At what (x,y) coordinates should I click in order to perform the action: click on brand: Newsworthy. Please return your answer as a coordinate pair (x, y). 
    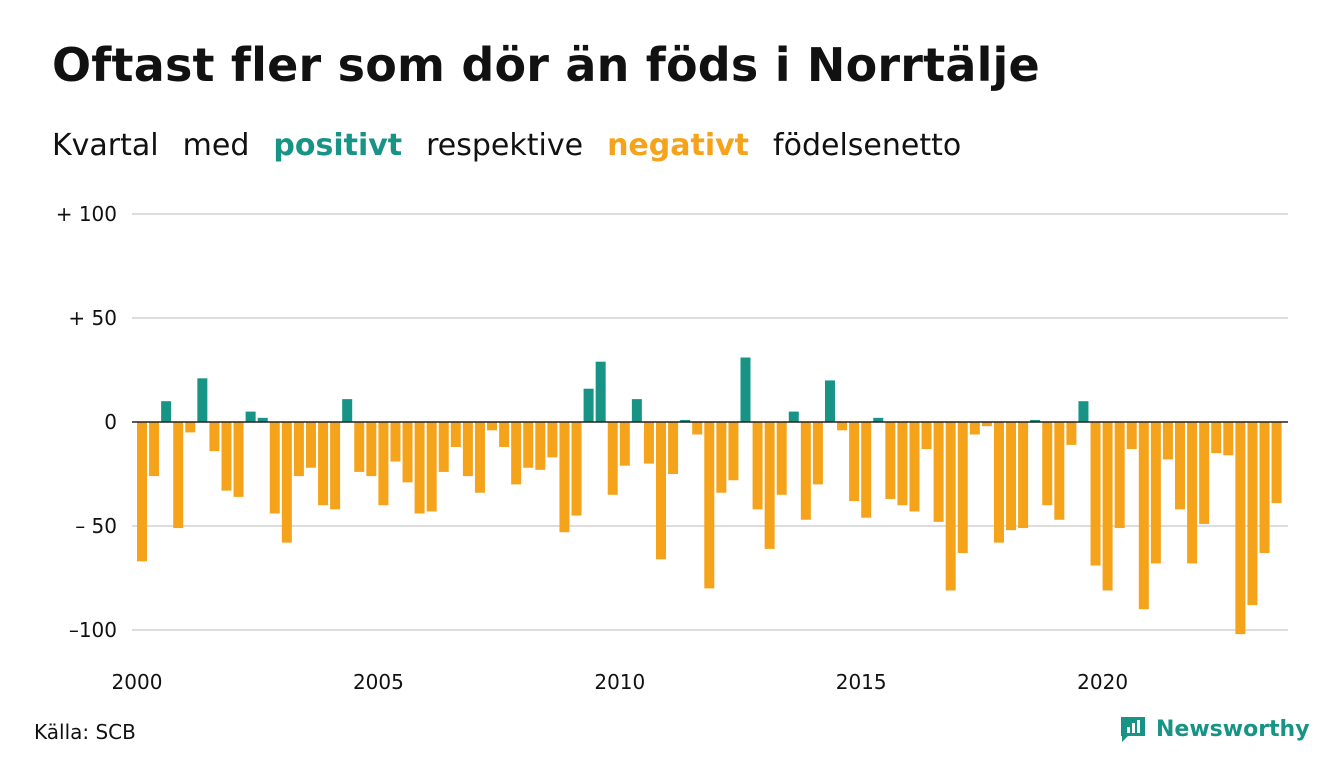
    Looking at the image, I should click on (1214, 729).